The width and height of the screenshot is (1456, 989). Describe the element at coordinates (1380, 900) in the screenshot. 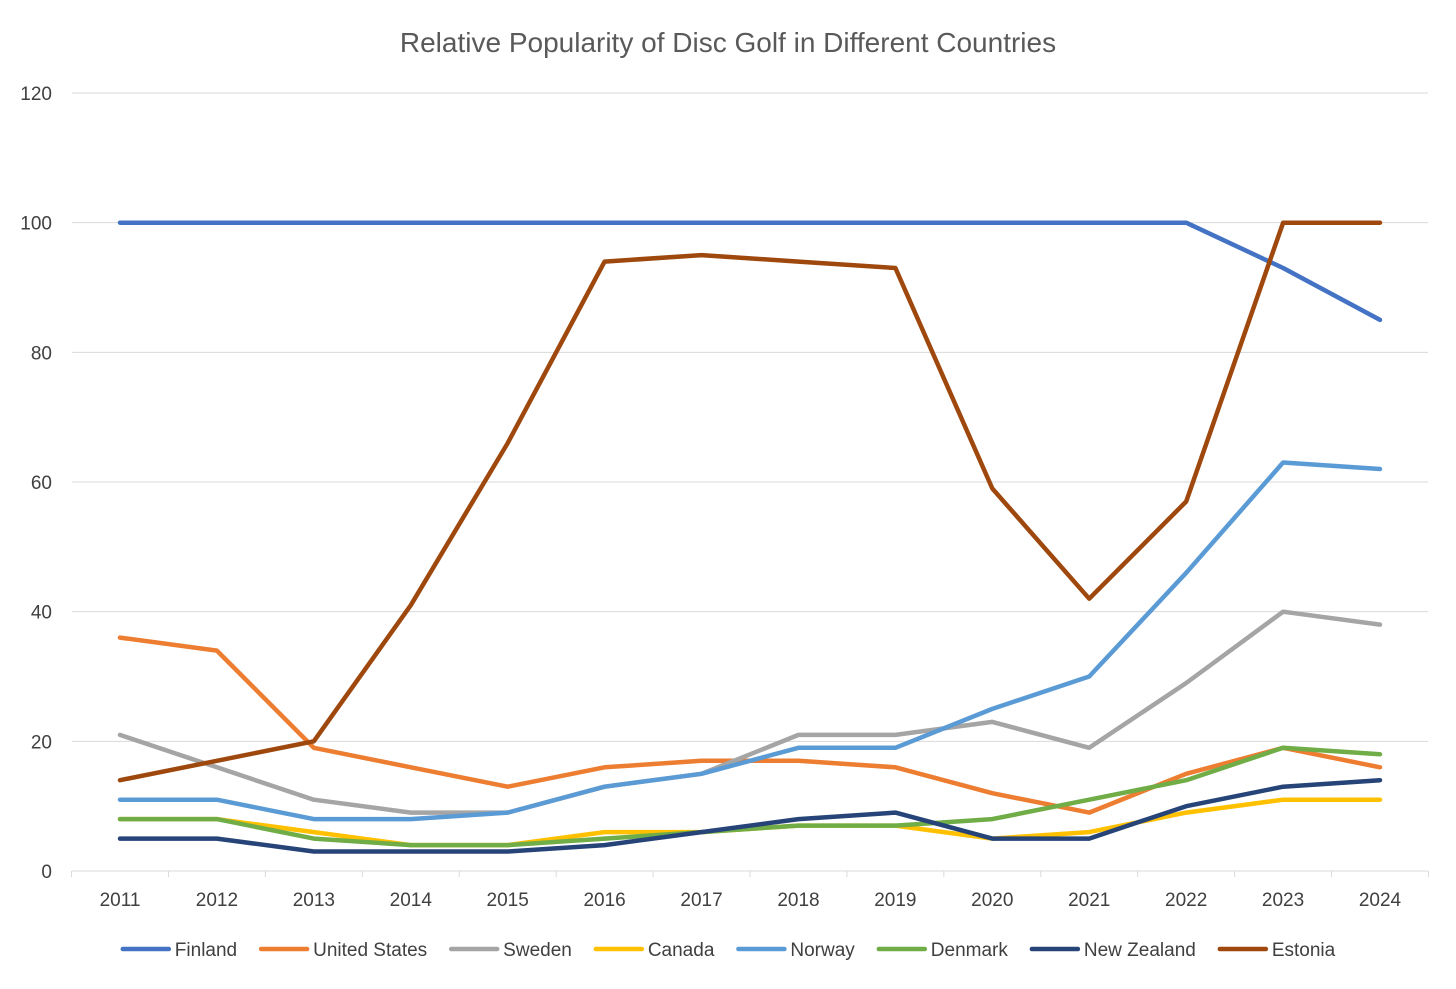

I see `x-tick-label: 2024` at that location.